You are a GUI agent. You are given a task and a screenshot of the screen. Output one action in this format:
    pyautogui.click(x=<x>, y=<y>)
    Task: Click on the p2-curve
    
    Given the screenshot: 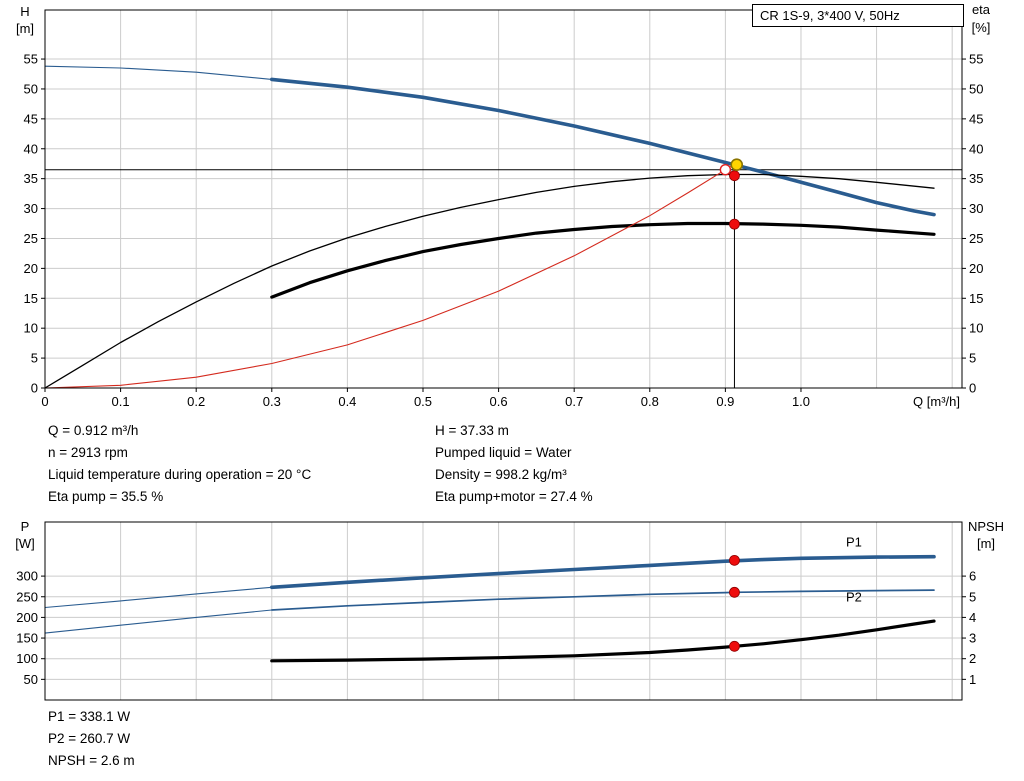 What is the action you would take?
    pyautogui.click(x=602, y=600)
    